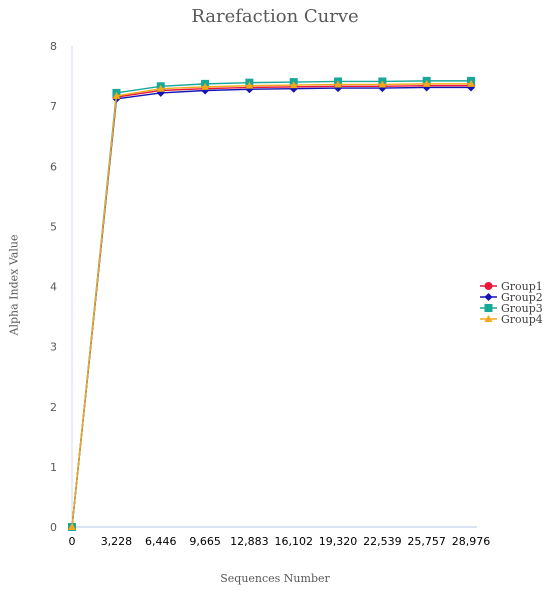 The image size is (550, 590). What do you see at coordinates (382, 541) in the screenshot?
I see `x-tick-label: 22,539` at bounding box center [382, 541].